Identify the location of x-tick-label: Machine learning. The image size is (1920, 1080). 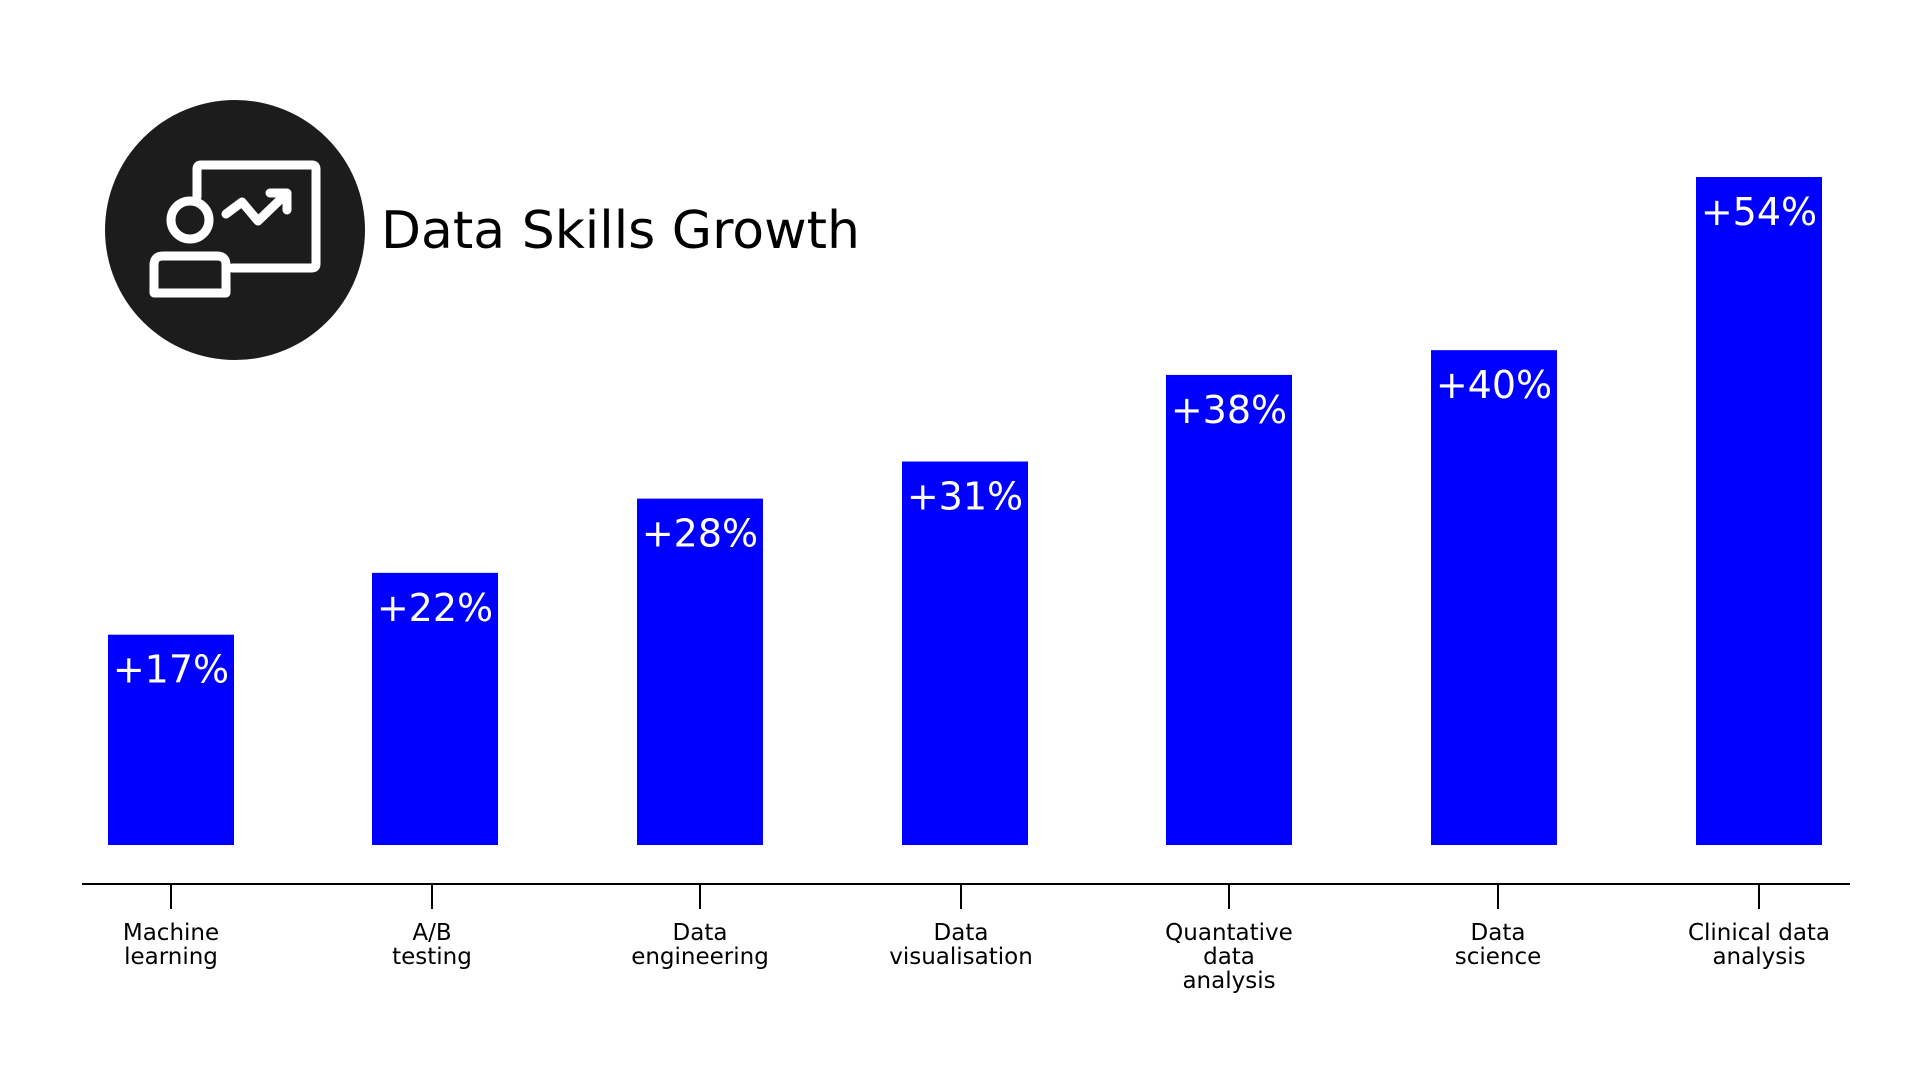
(171, 945).